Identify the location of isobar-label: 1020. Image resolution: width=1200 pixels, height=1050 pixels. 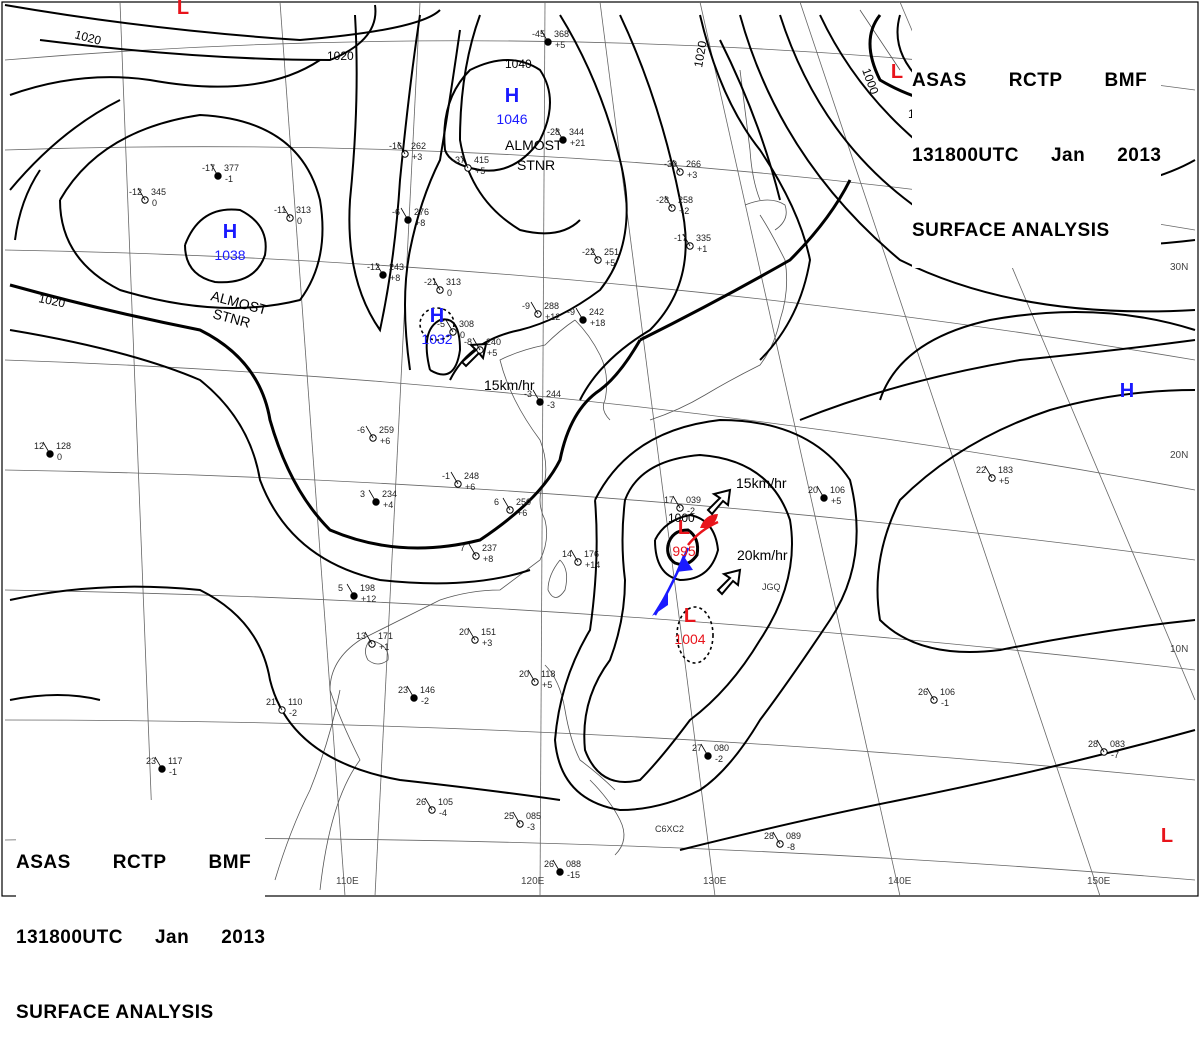
(51, 300).